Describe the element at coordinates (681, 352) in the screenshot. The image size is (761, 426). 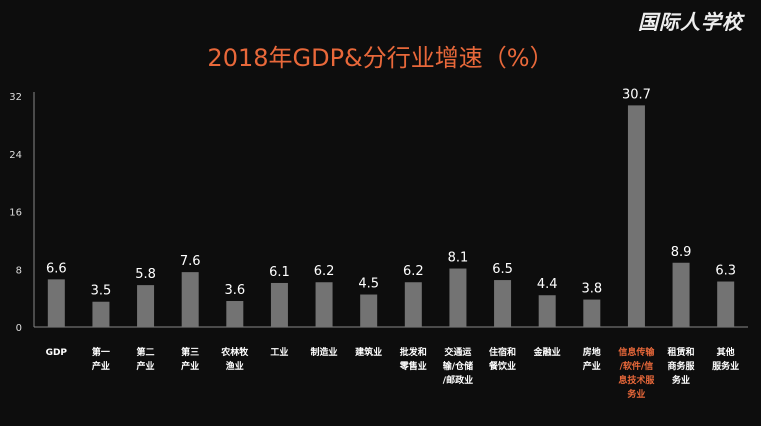
I see `category-label: 租赁和` at that location.